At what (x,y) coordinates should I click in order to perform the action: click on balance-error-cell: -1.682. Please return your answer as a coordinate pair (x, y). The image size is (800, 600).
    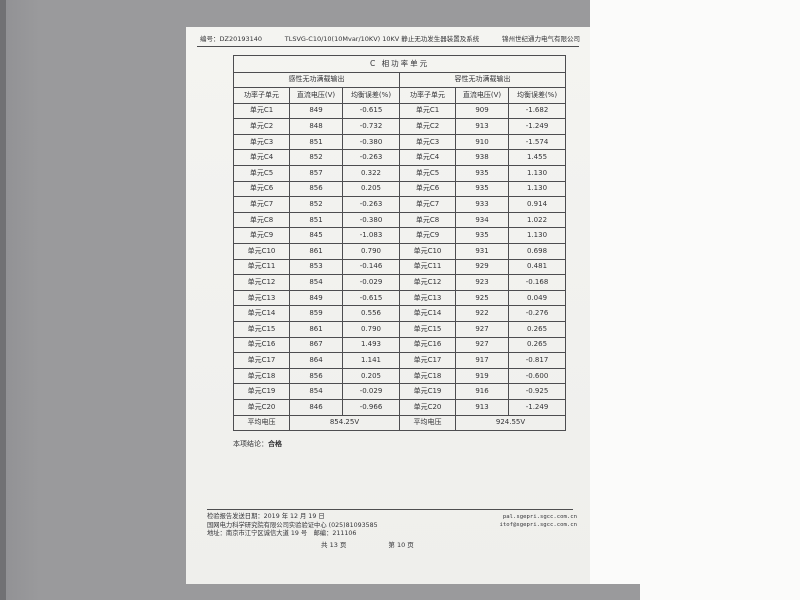
    Looking at the image, I should click on (537, 111).